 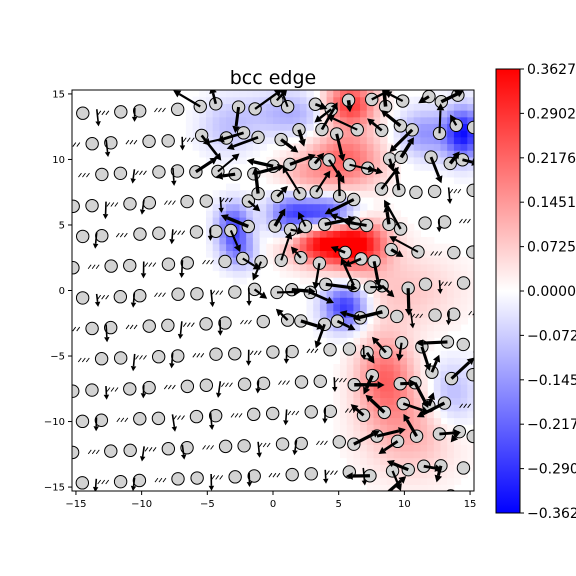 What do you see at coordinates (551, 381) in the screenshot?
I see `colorbar-tick-label: −0.1451` at bounding box center [551, 381].